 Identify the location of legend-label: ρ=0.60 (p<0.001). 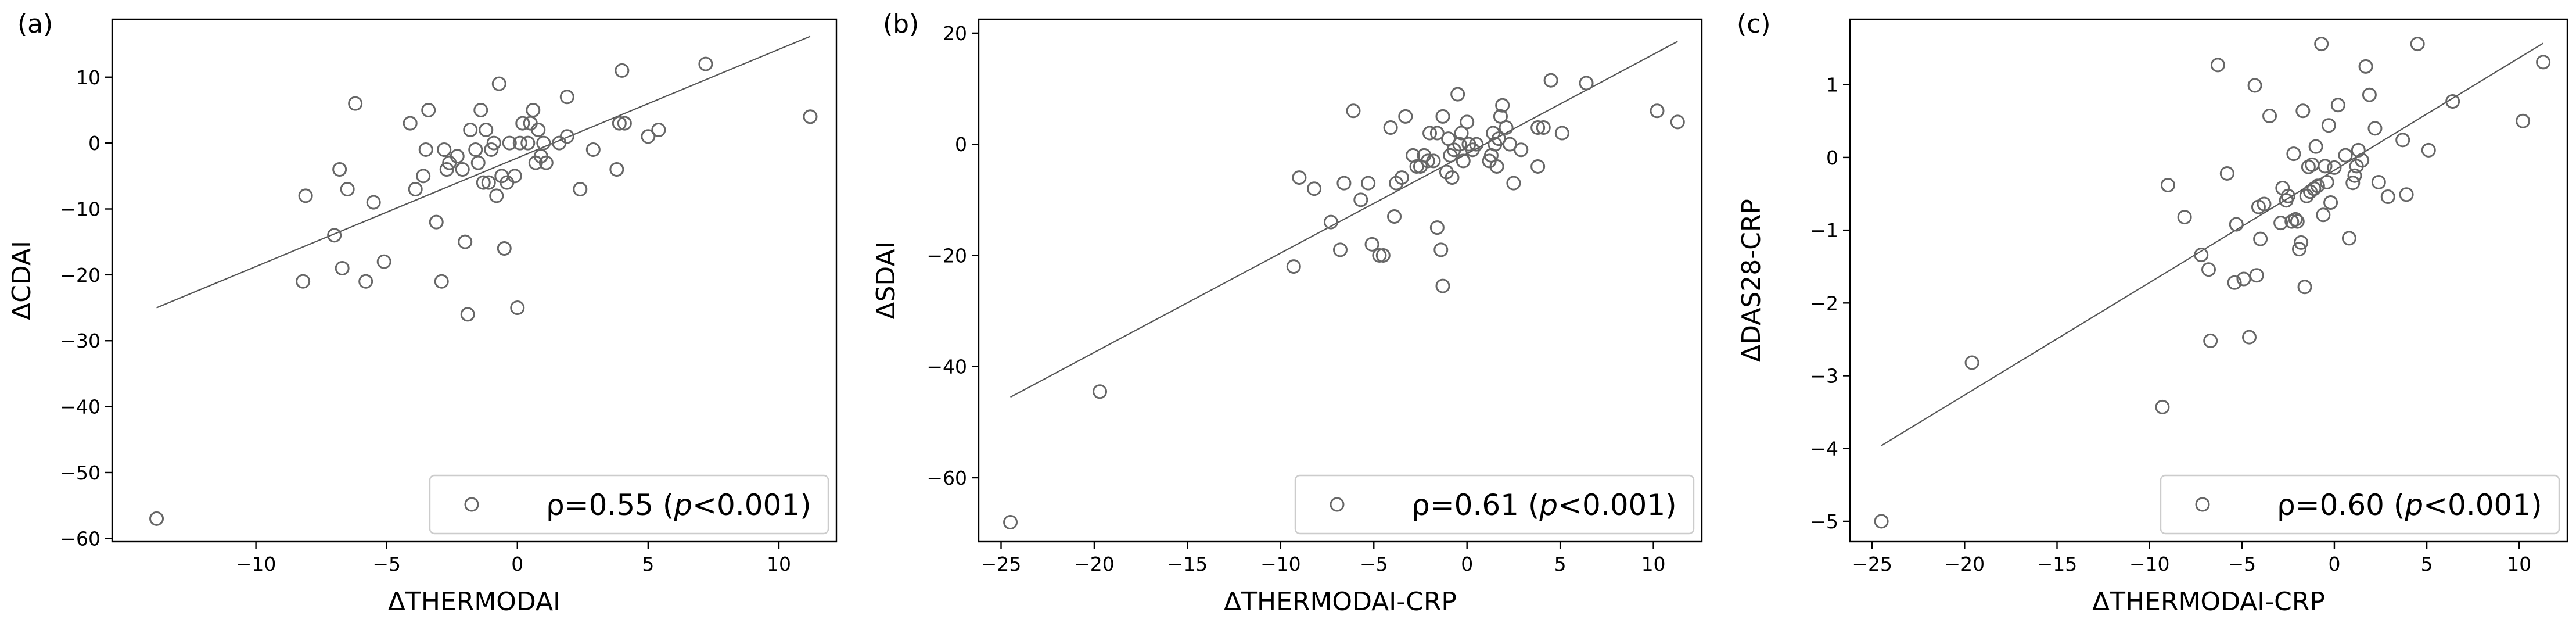
(2410, 505).